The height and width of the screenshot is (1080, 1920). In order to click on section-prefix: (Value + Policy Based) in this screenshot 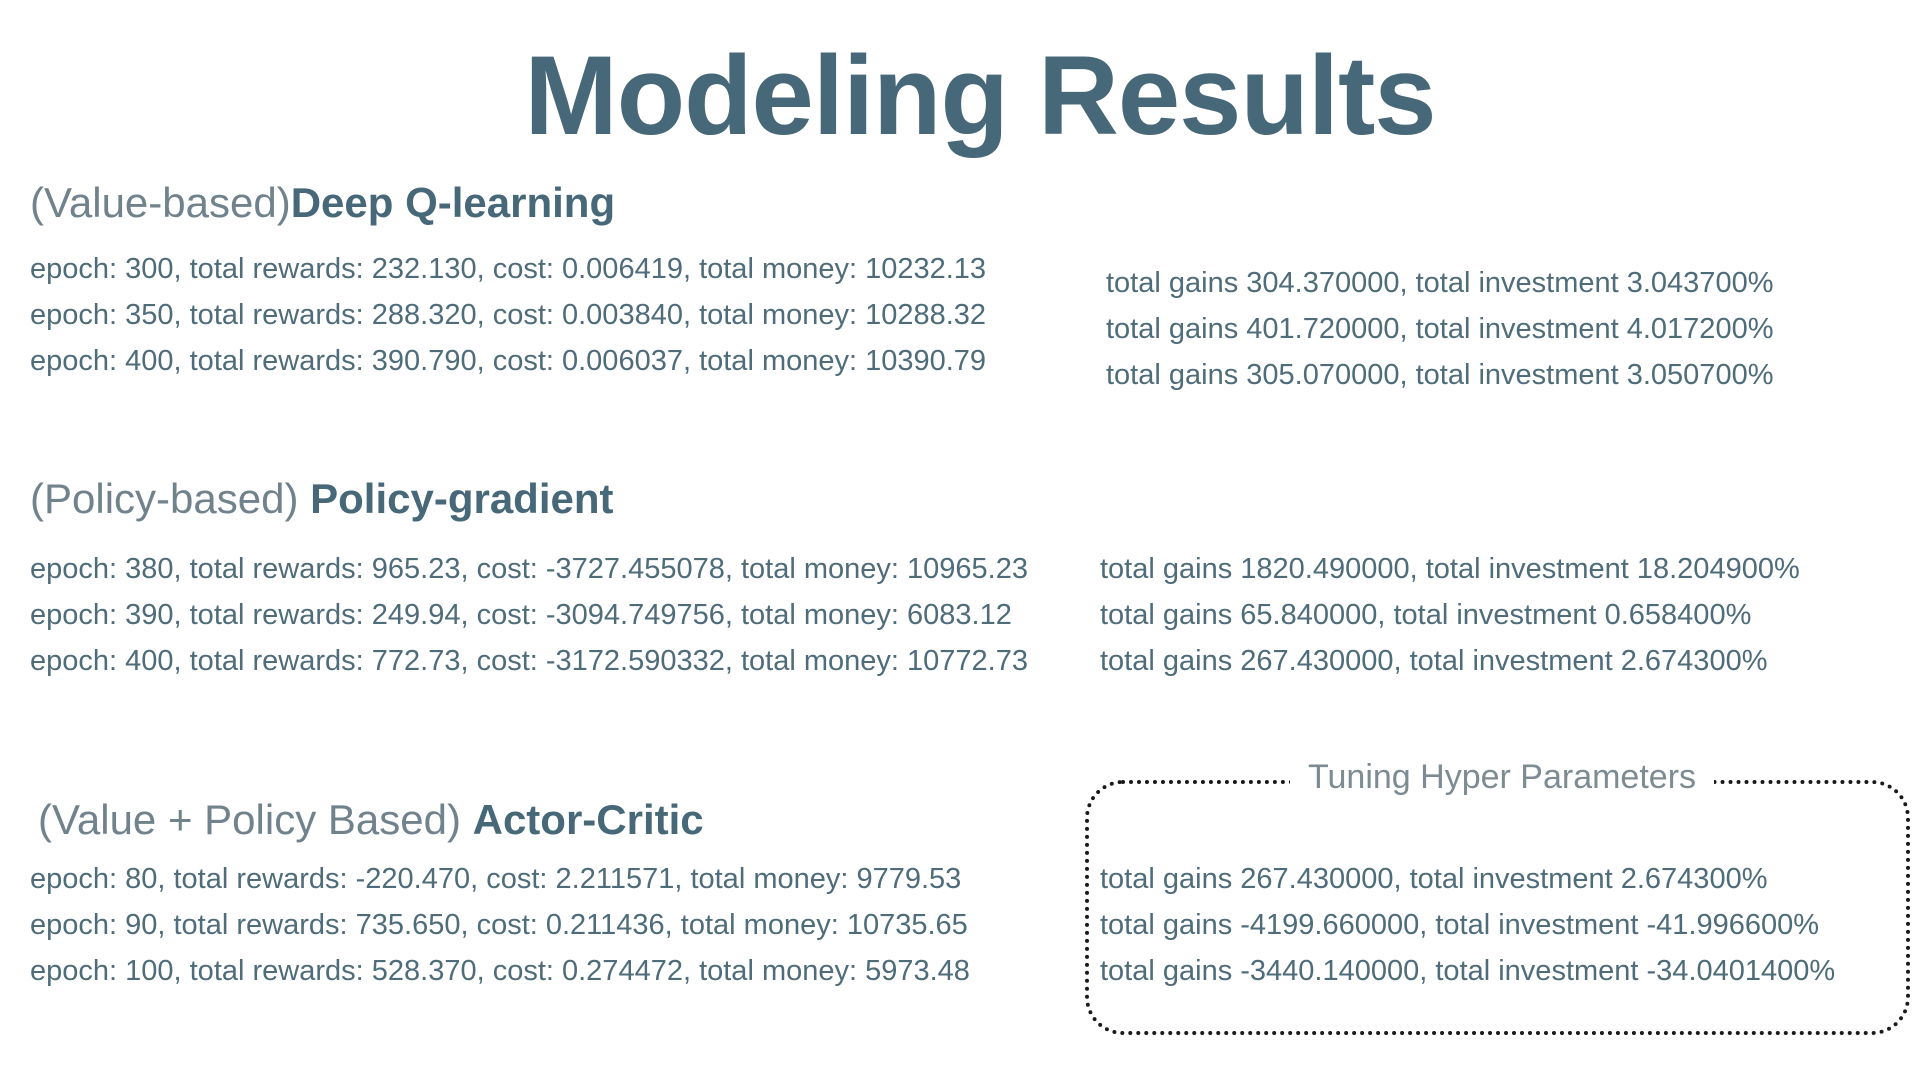, I will do `click(255, 819)`.